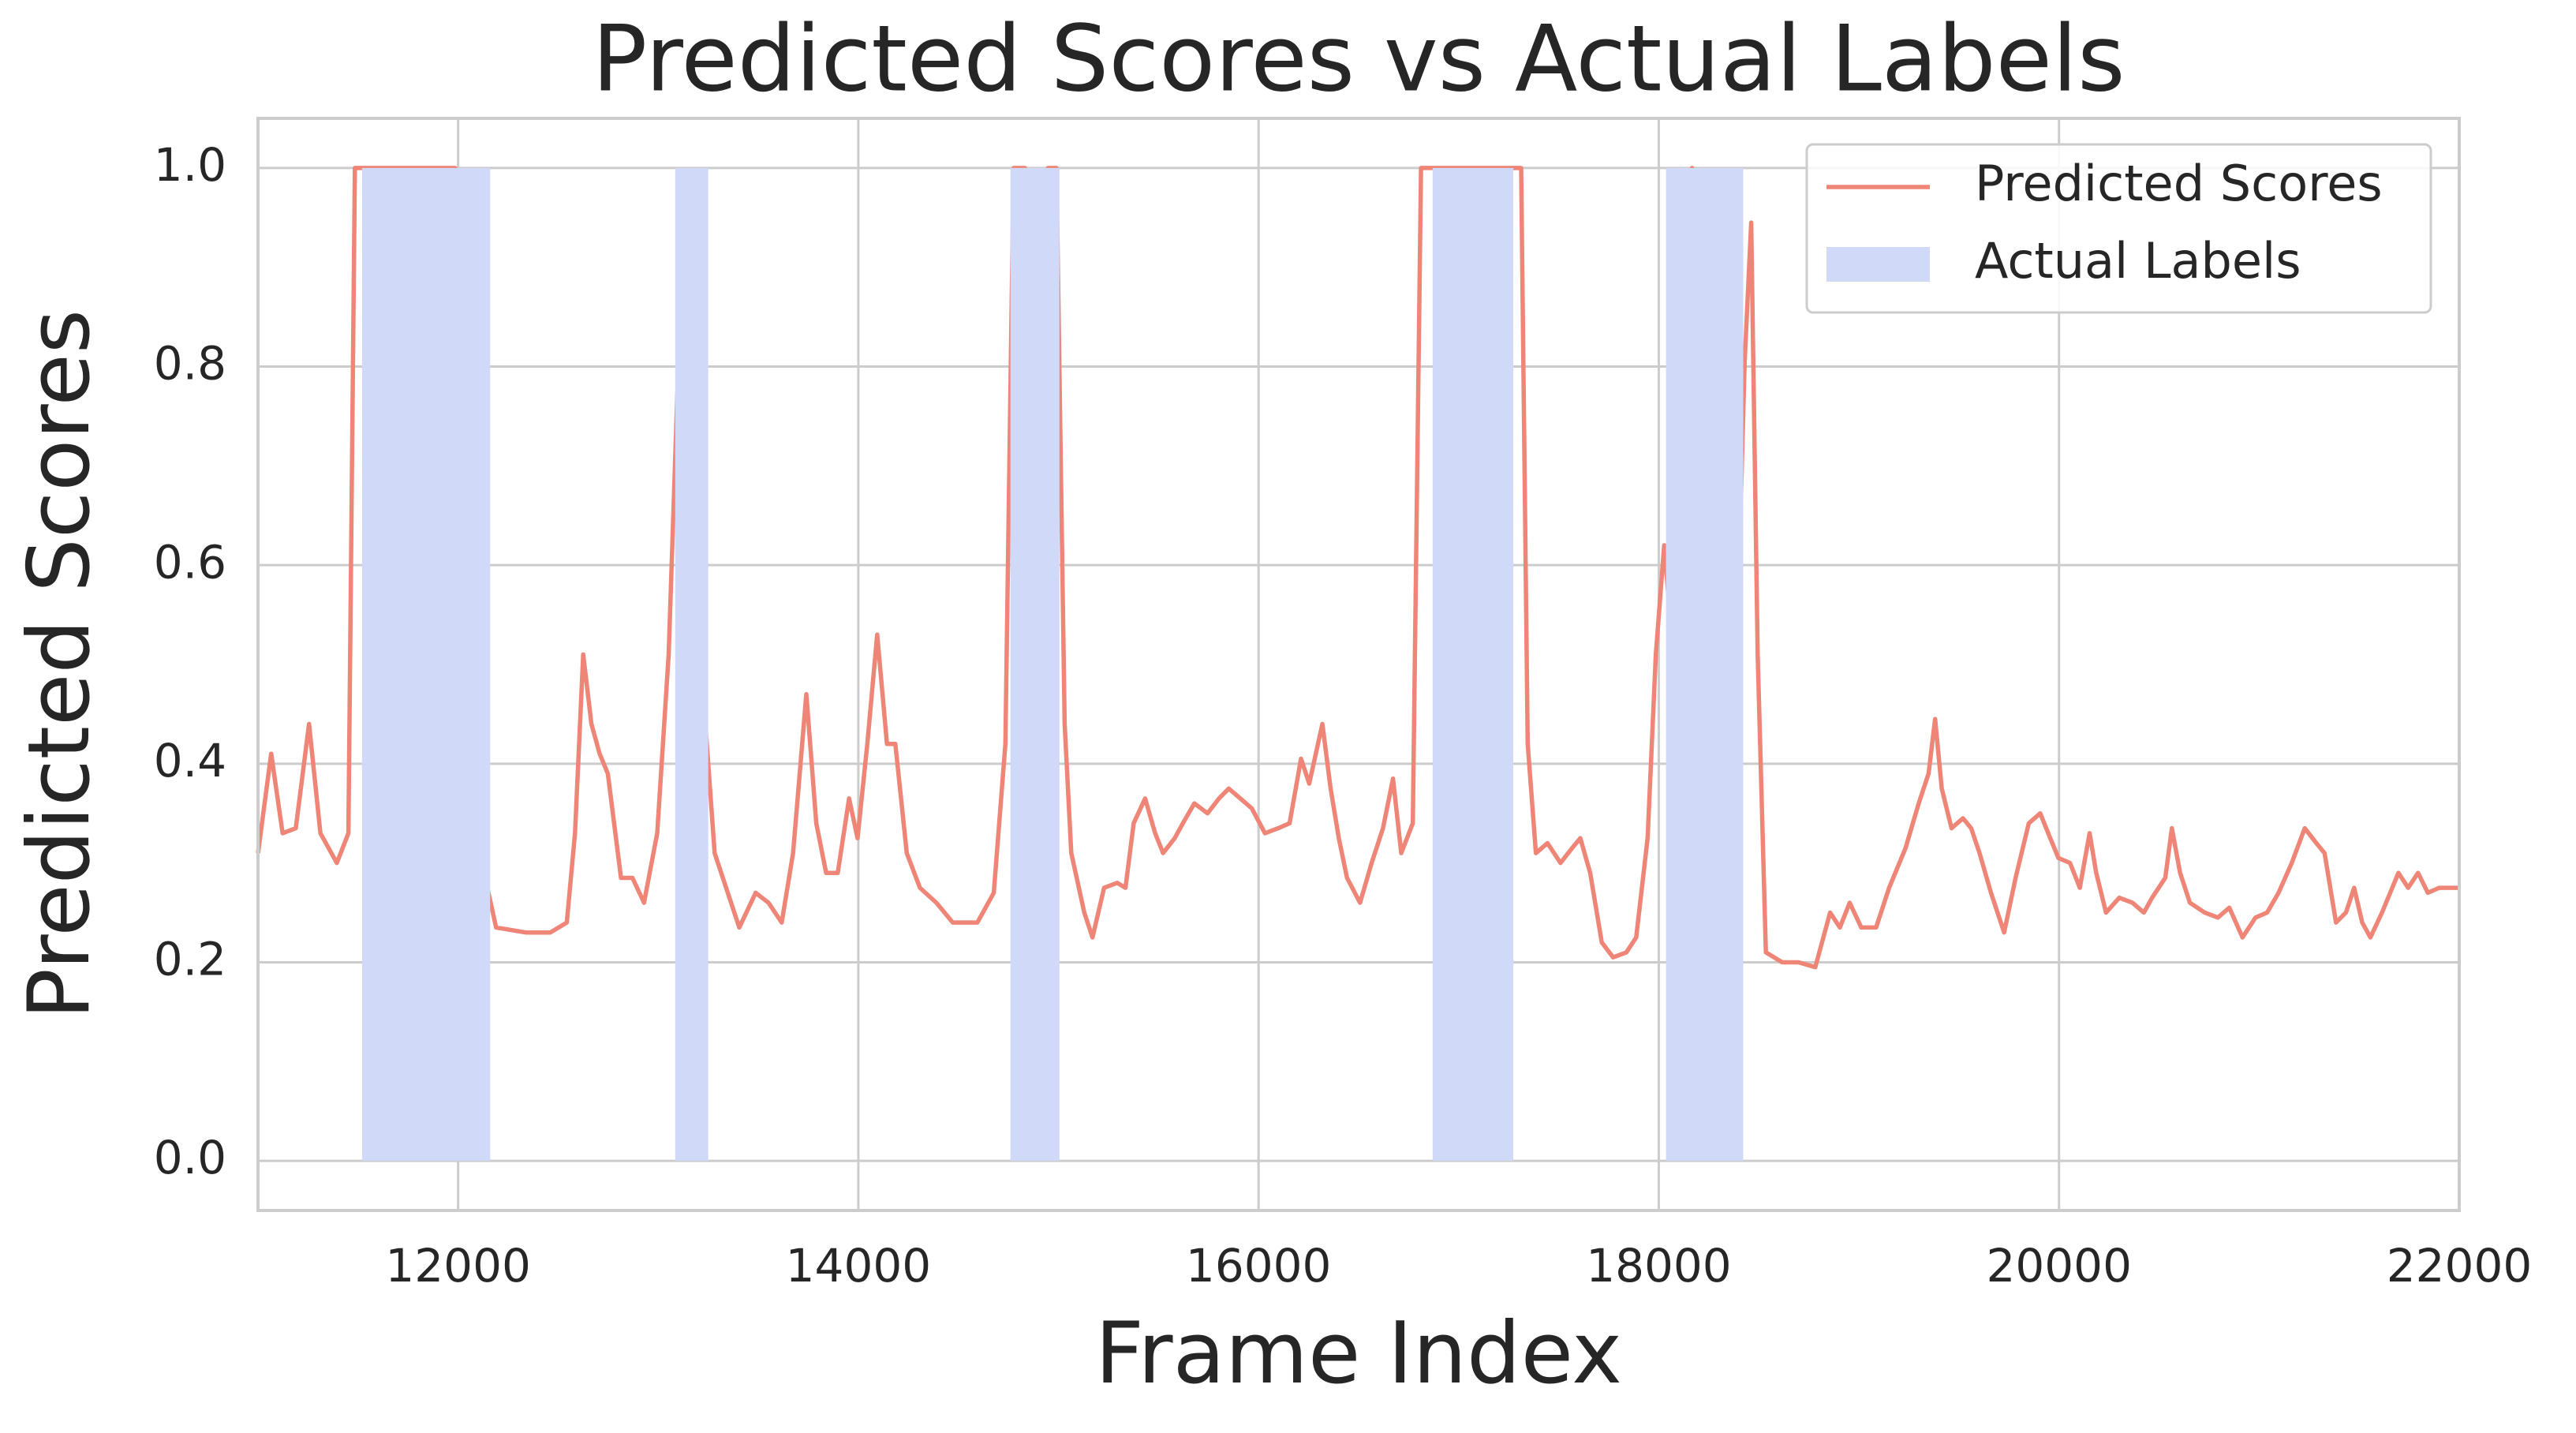  Describe the element at coordinates (190, 959) in the screenshot. I see `y-tick-label: 0.2` at that location.